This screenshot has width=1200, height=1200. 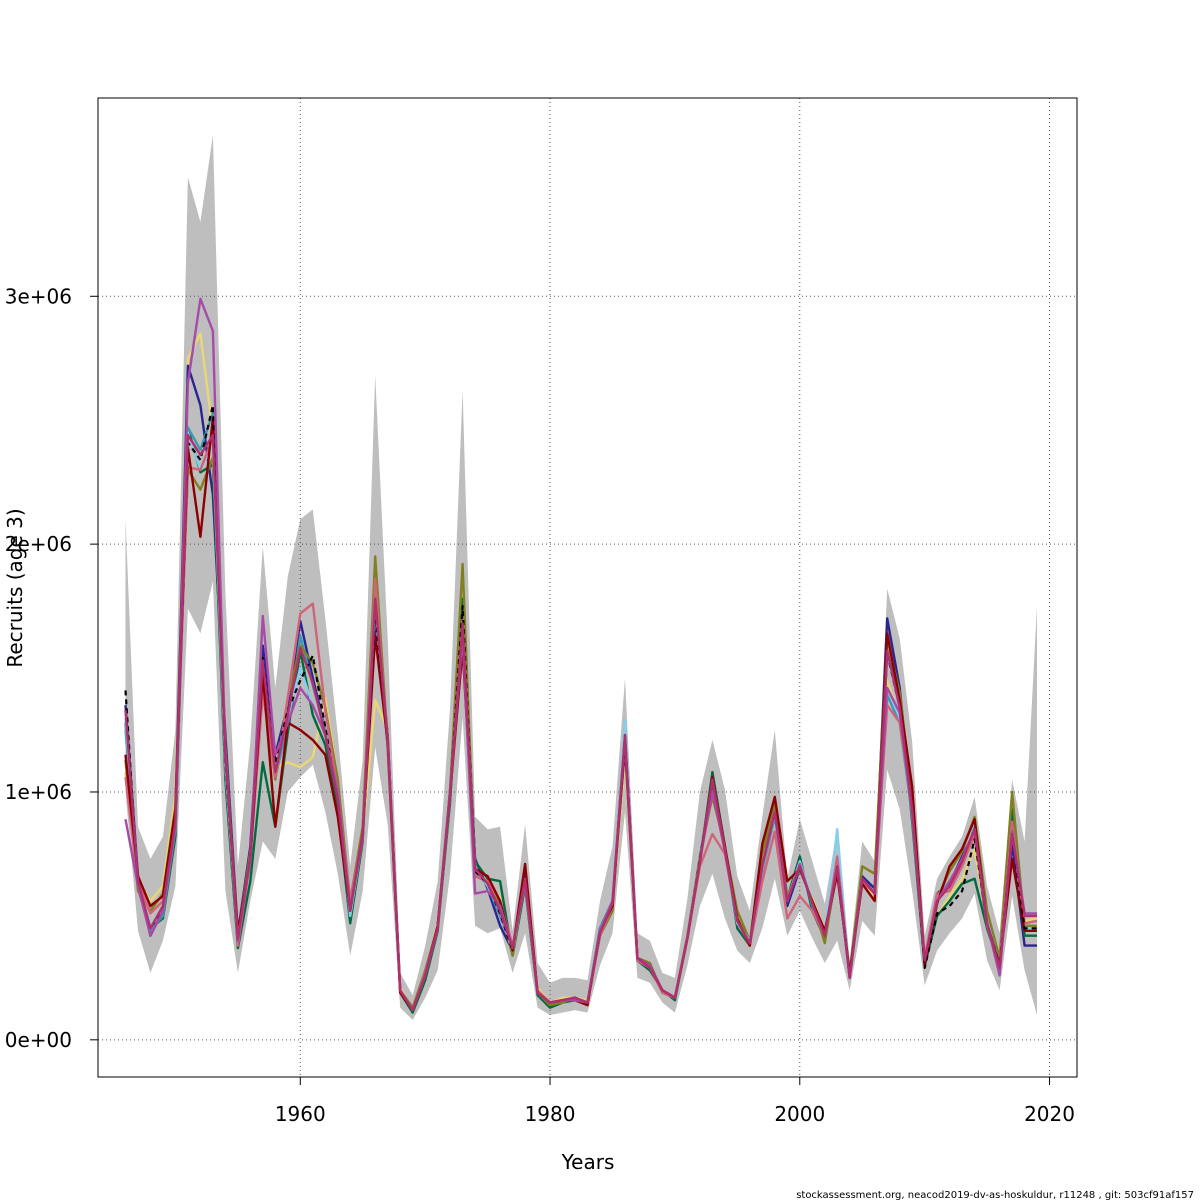 What do you see at coordinates (799, 1114) in the screenshot?
I see `x-tick-label: 2000` at bounding box center [799, 1114].